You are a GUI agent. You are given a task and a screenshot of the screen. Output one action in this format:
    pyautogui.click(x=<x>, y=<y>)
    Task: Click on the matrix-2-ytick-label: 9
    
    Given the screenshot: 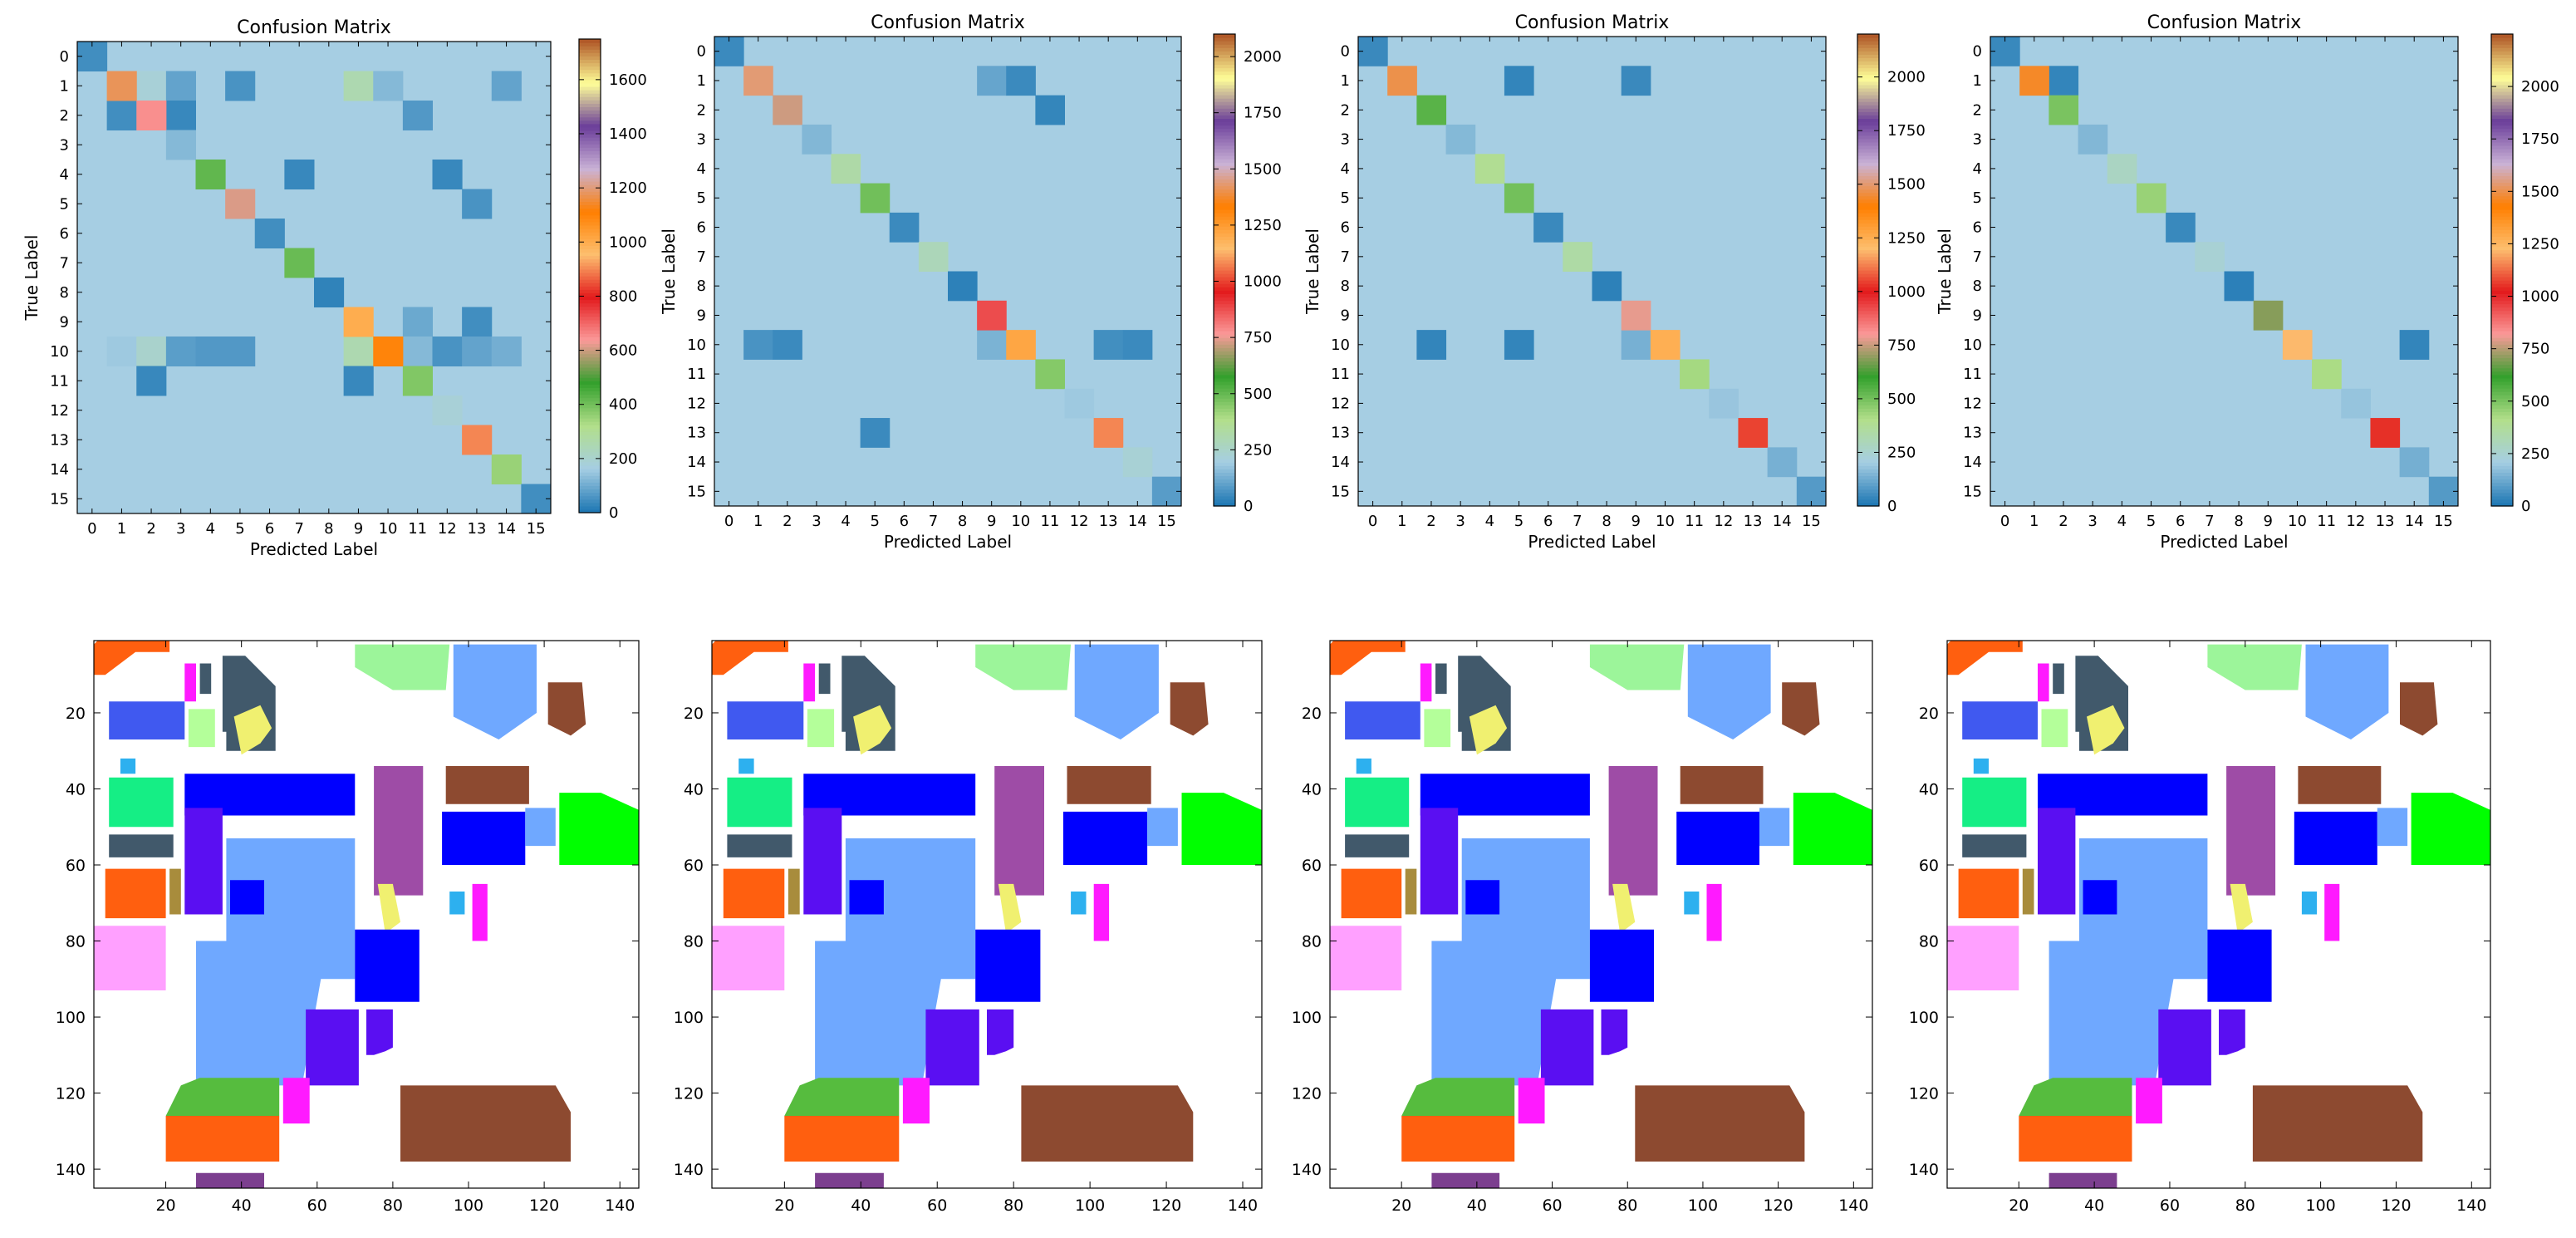 What is the action you would take?
    pyautogui.click(x=1345, y=315)
    